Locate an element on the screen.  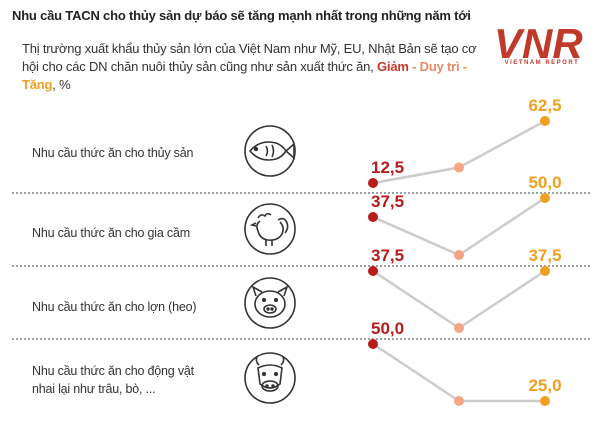
rooster-icon is located at coordinates (270, 229).